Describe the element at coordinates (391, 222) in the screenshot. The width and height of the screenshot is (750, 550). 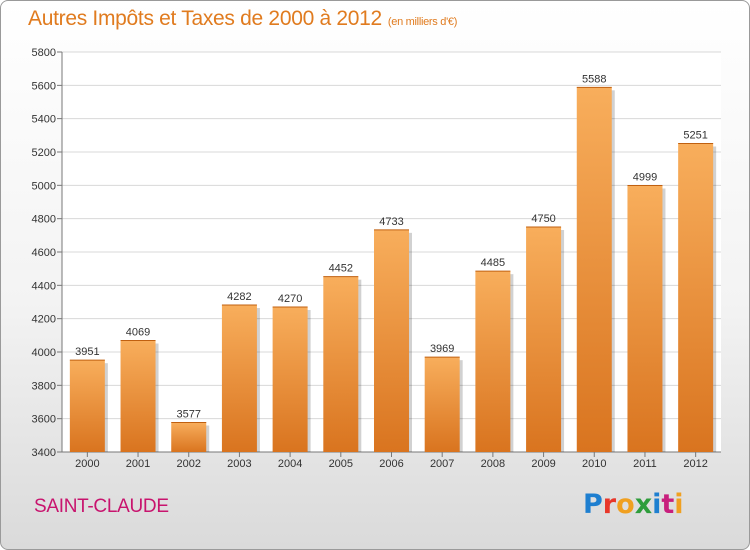
I see `data-label: 4733` at that location.